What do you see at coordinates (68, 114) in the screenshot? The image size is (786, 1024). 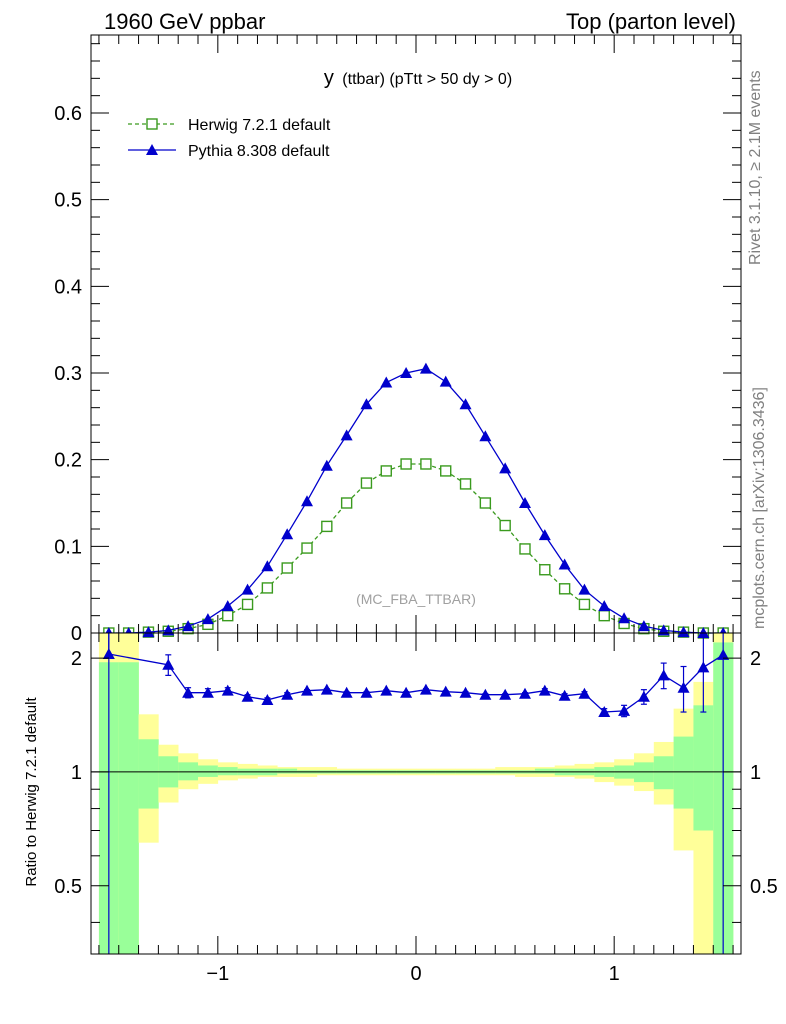 I see `main-y-tick-label: 0.6` at bounding box center [68, 114].